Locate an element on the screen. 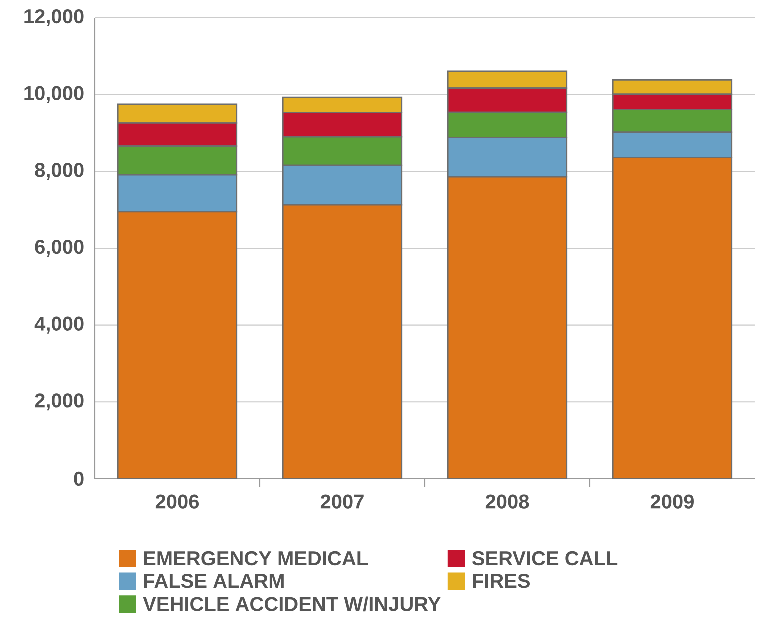 The image size is (759, 641). y-tick-label: 2,000 is located at coordinates (59, 402).